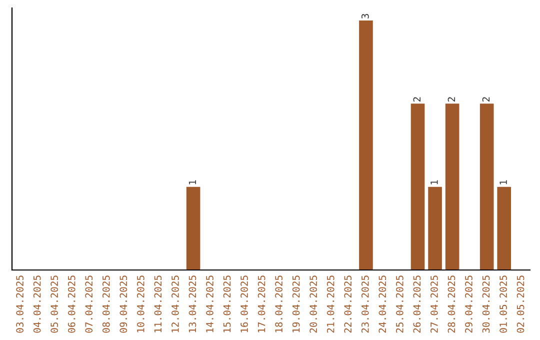 This screenshot has height=340, width=540. Describe the element at coordinates (20, 304) in the screenshot. I see `x-tick-label: 03.04.2025` at that location.